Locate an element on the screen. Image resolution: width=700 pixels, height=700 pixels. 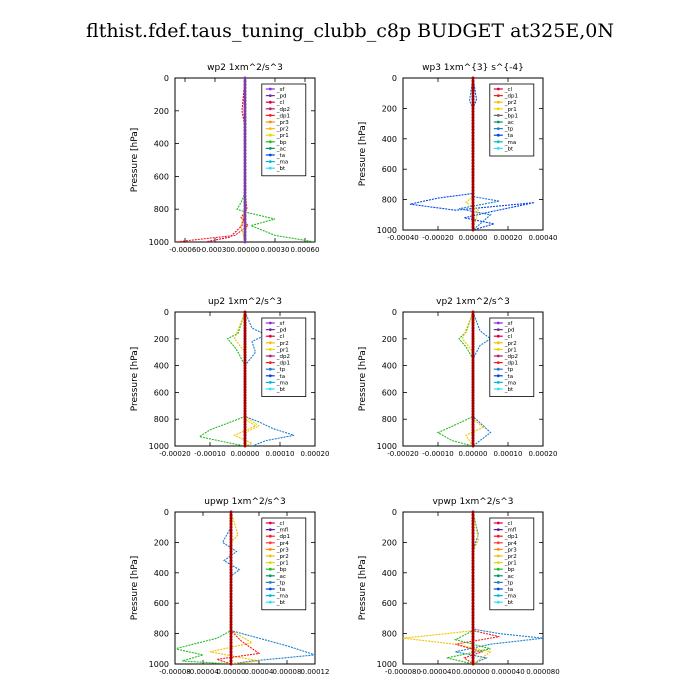
chart-title: wp3 1xm^{3} s^{-4} is located at coordinates (473, 68).